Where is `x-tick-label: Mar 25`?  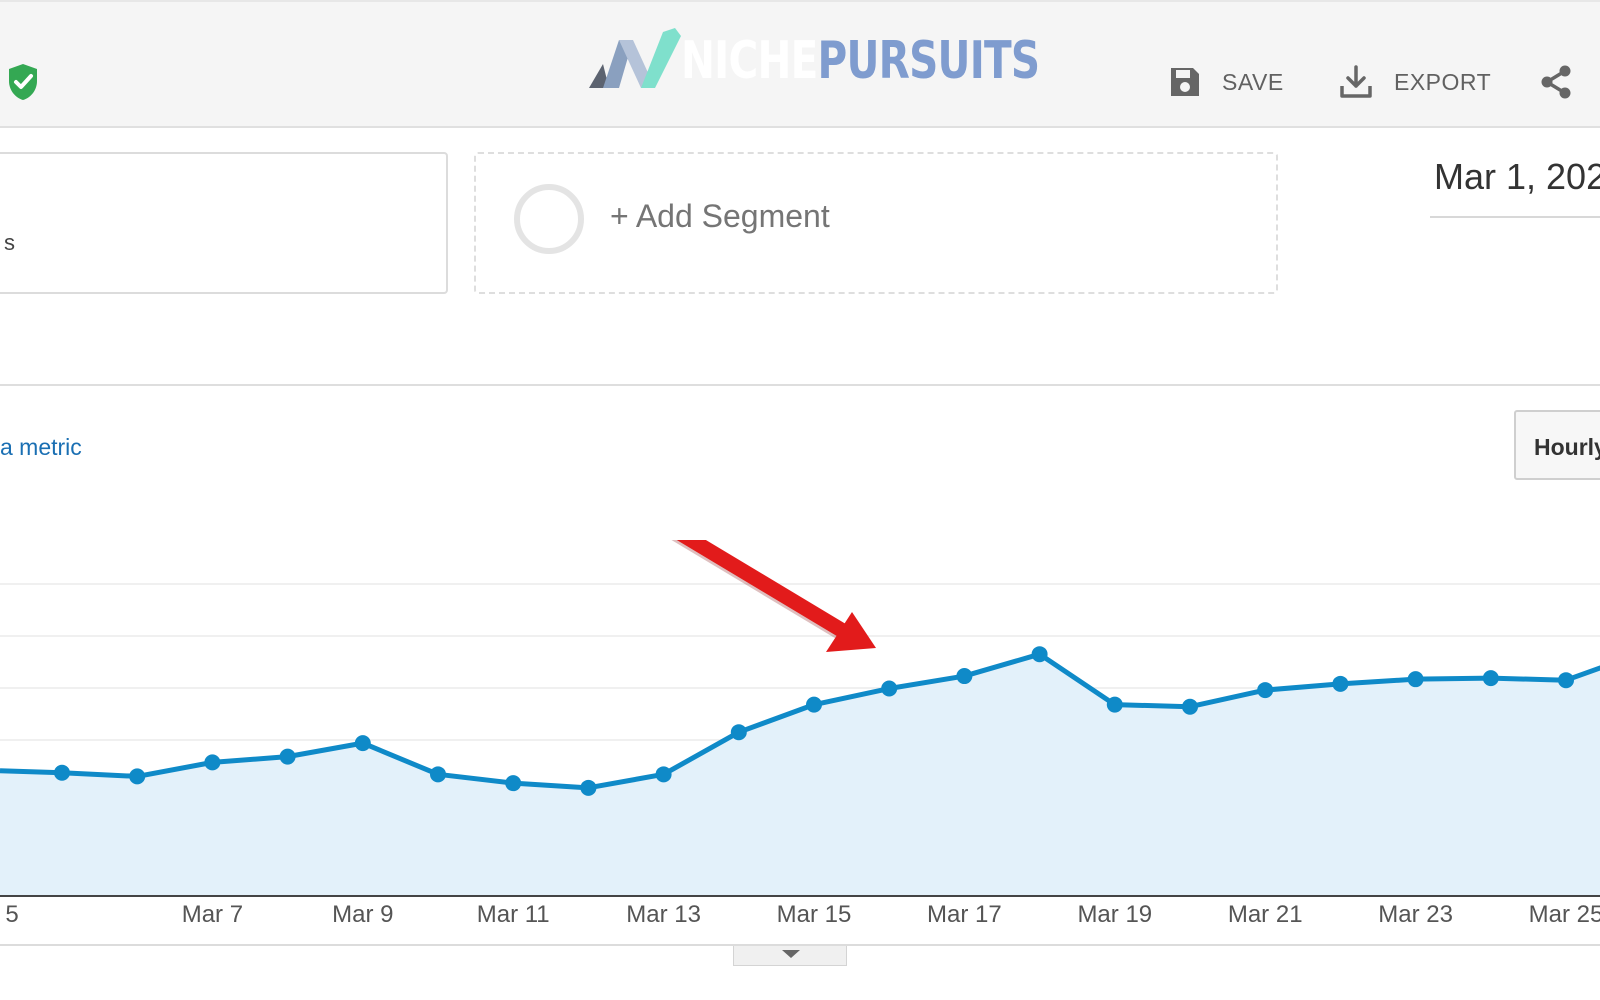
x-tick-label: Mar 25 is located at coordinates (1564, 914).